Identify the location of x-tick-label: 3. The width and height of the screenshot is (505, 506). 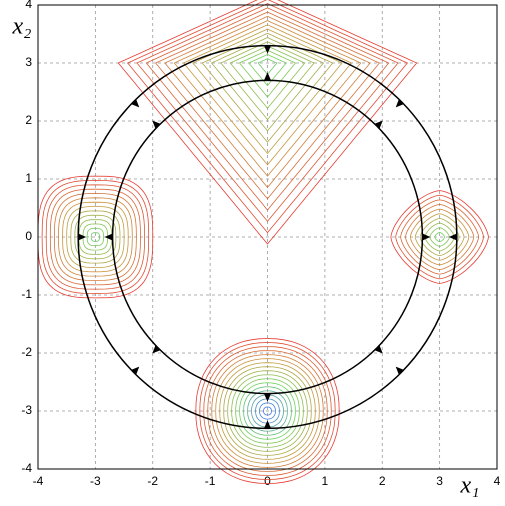
(439, 481).